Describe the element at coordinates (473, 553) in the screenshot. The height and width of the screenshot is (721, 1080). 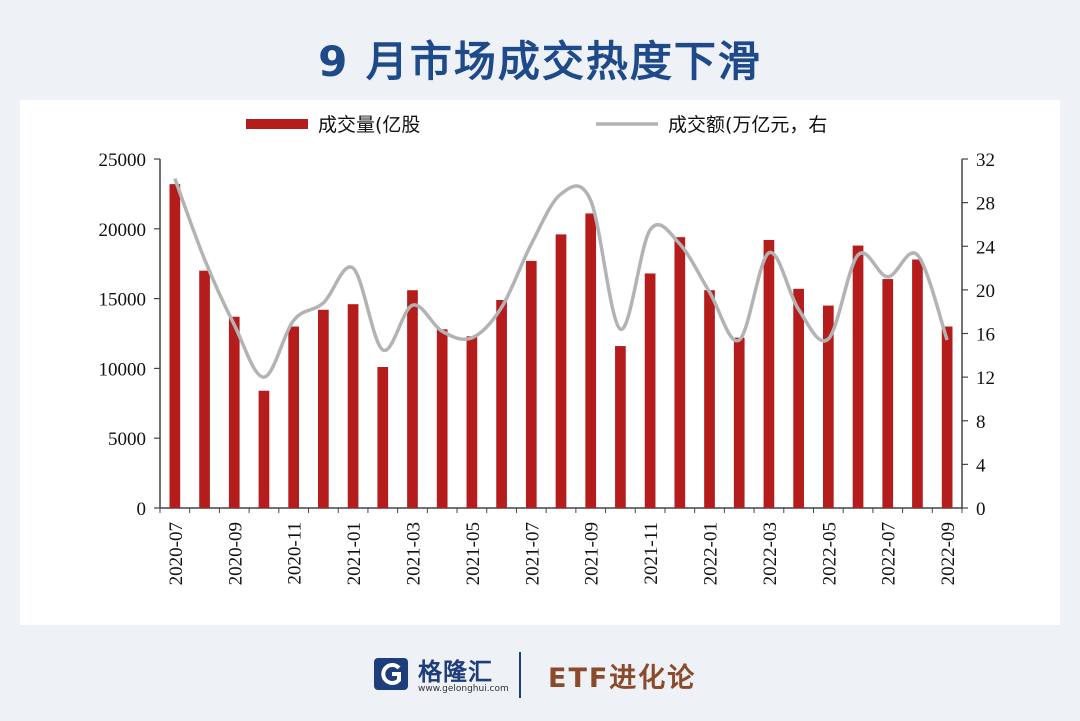
I see `x-tick-label: 2021-05` at that location.